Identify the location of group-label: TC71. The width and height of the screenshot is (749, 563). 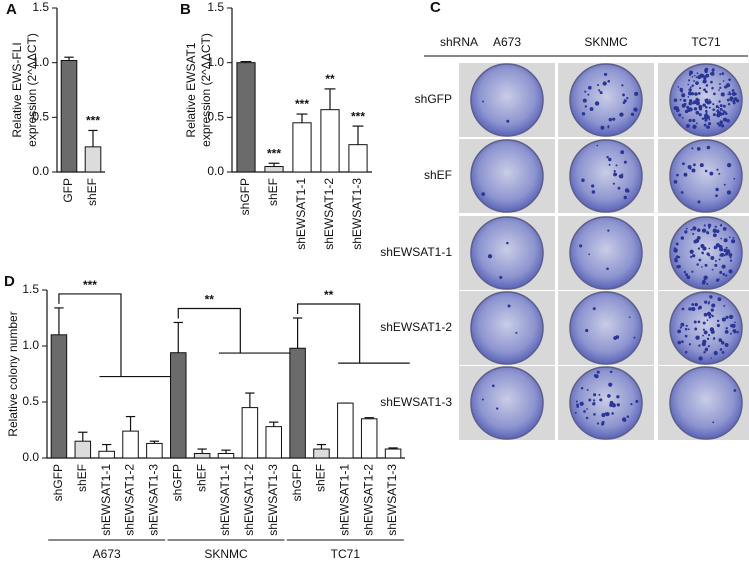
(346, 554).